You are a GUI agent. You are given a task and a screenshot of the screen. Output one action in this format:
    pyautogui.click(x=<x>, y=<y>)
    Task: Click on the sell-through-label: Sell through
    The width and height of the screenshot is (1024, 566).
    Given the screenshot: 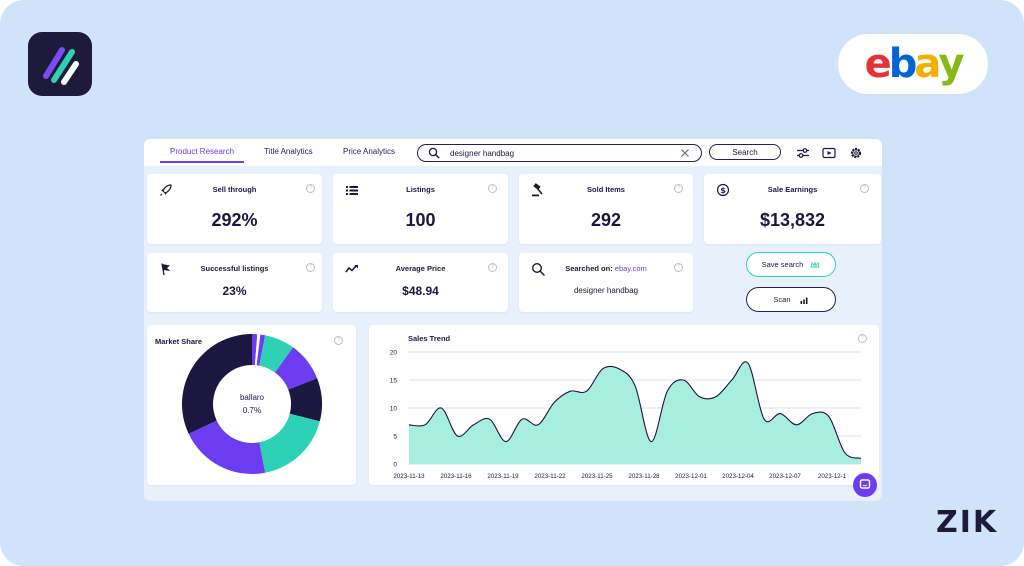 What is the action you would take?
    pyautogui.click(x=234, y=189)
    